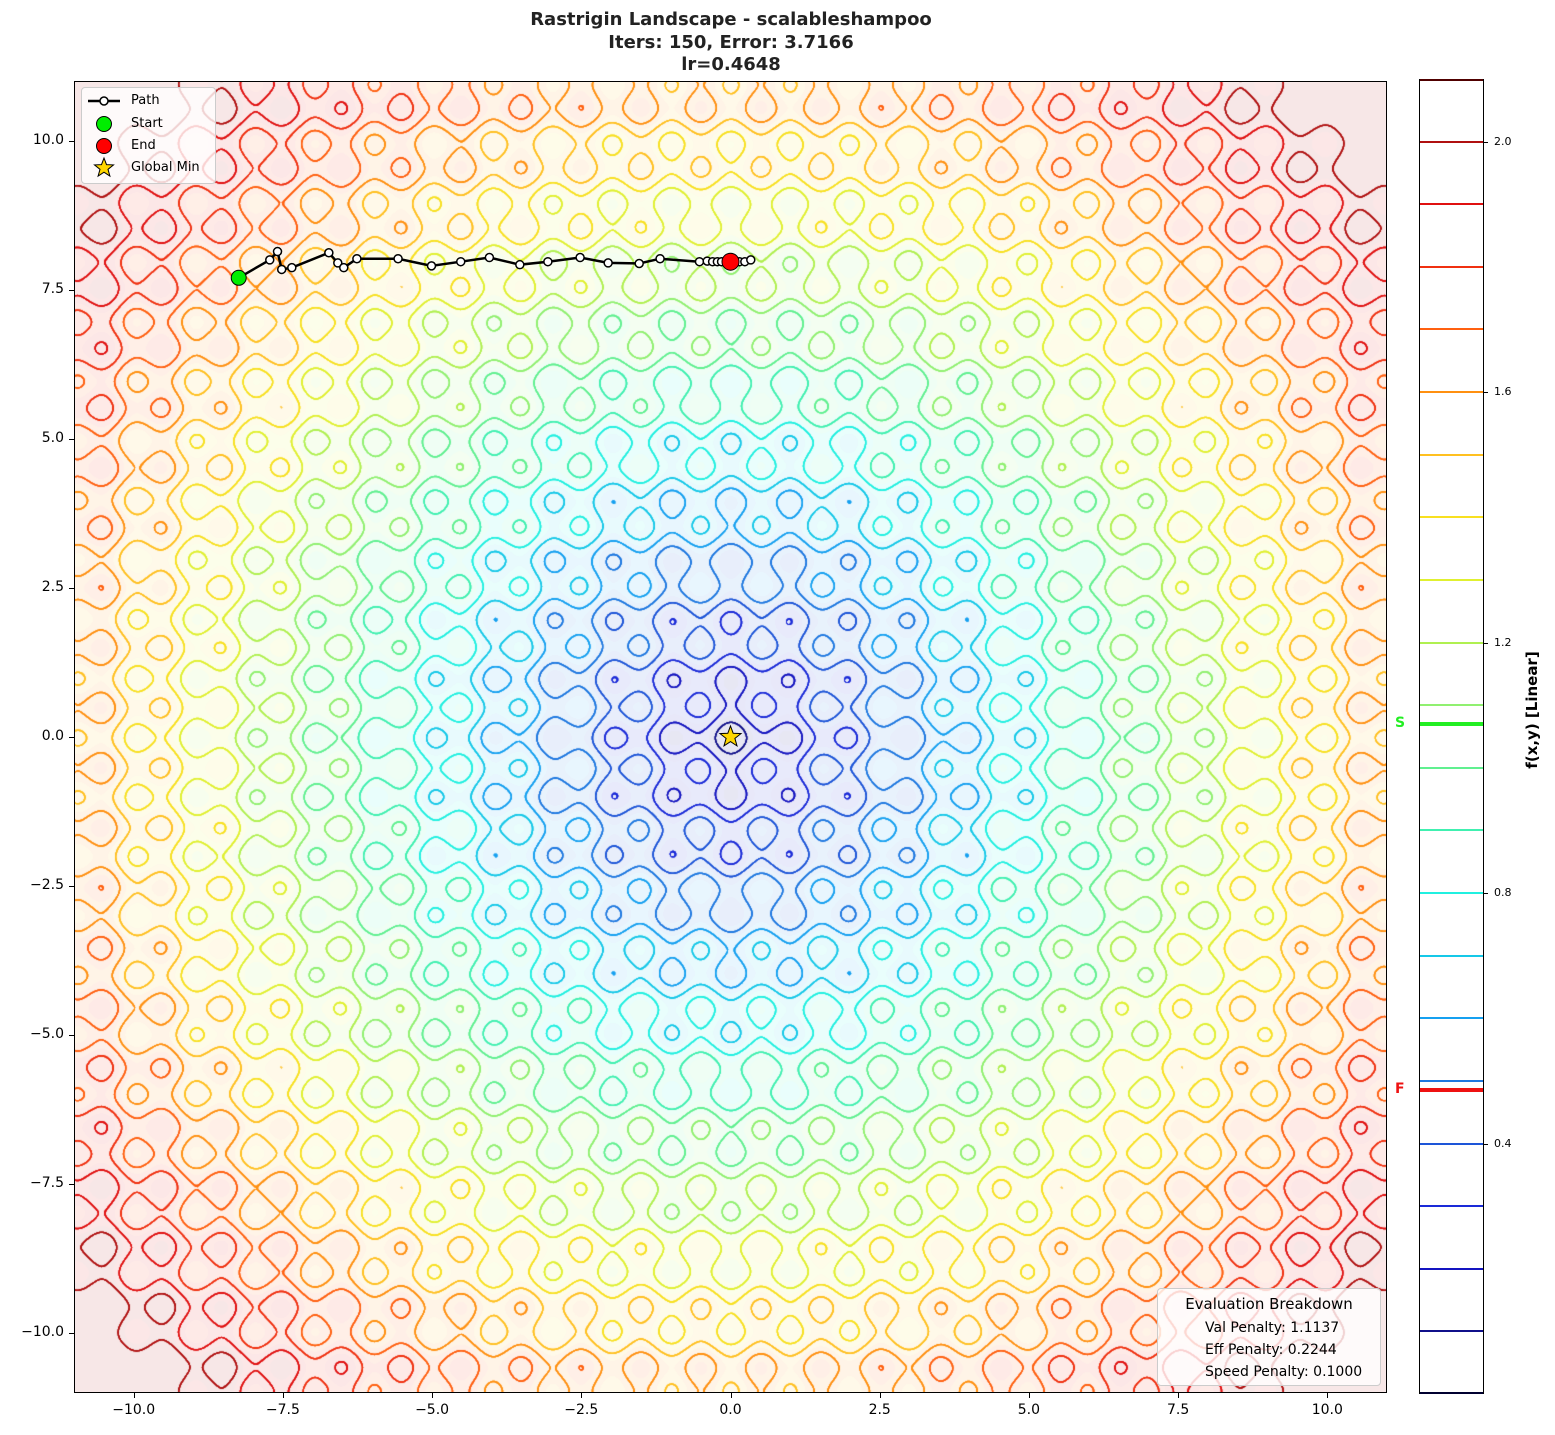 Image resolution: width=1555 pixels, height=1435 pixels. What do you see at coordinates (147, 123) in the screenshot?
I see `legend-start: Start` at bounding box center [147, 123].